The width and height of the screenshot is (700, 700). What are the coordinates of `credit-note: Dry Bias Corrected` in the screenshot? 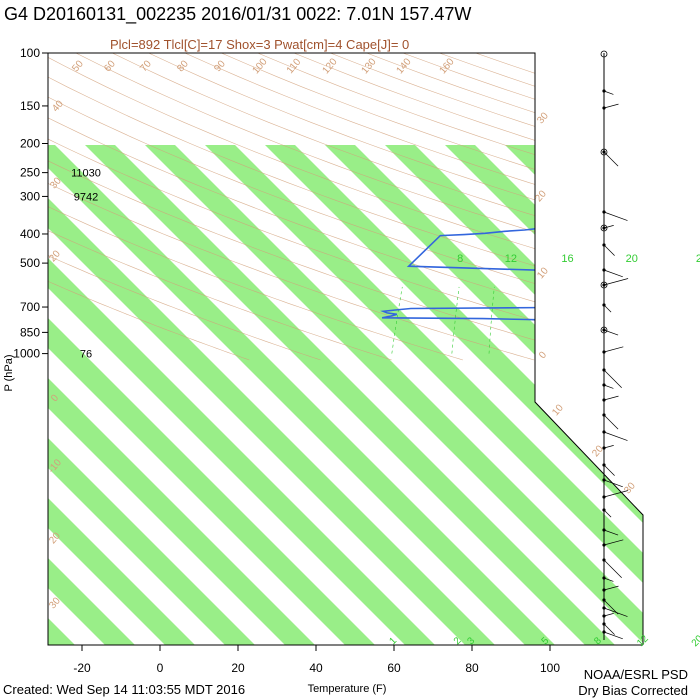 It's located at (633, 690).